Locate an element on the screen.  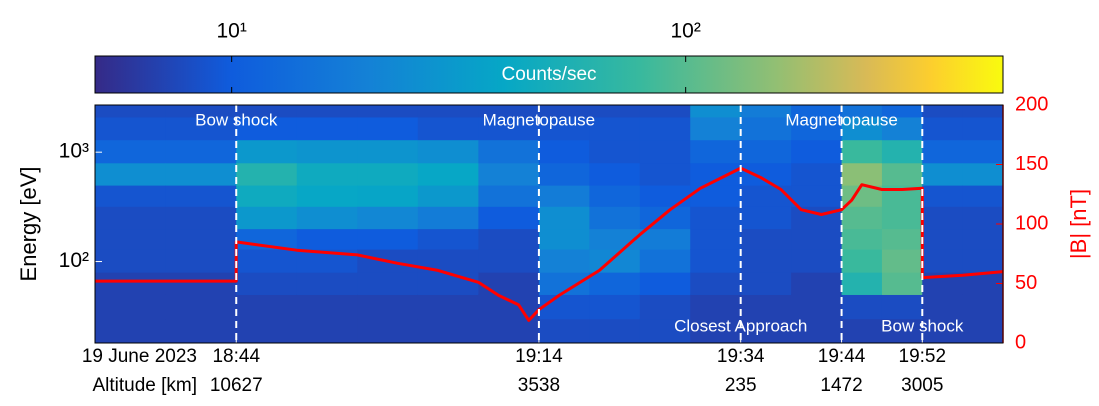
y2-tick-label: 50 is located at coordinates (1026, 283).